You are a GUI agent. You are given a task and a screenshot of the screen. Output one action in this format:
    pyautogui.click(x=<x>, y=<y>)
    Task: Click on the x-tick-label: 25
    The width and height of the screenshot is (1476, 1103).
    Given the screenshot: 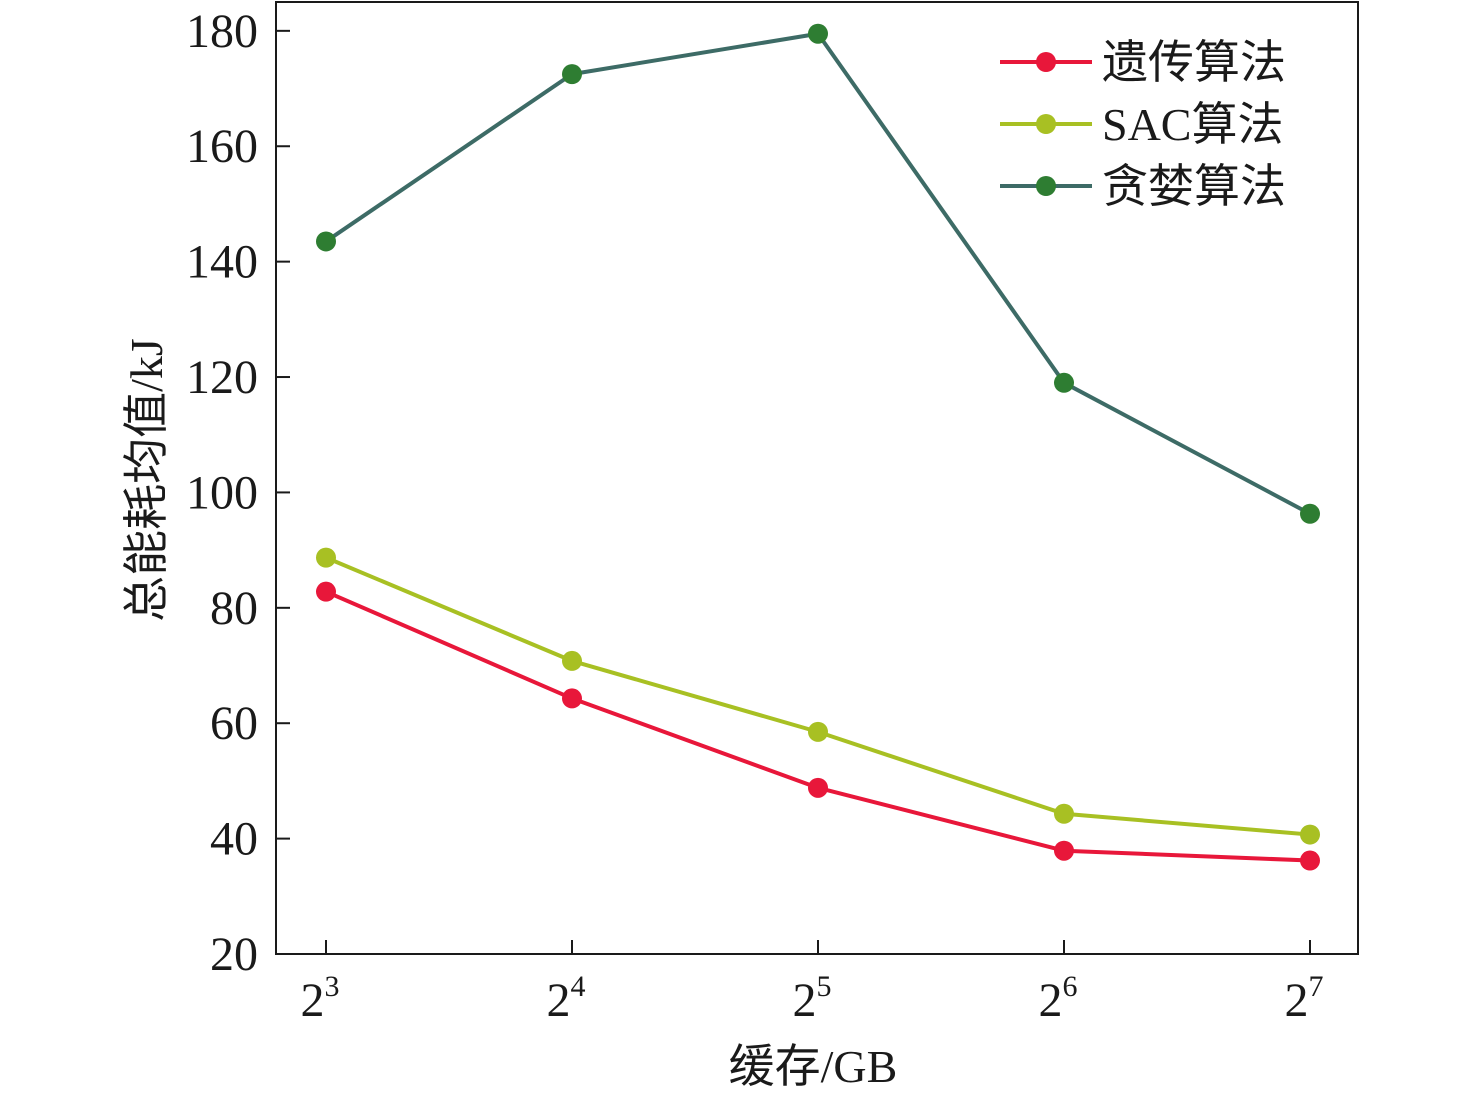 What is the action you would take?
    pyautogui.click(x=812, y=998)
    